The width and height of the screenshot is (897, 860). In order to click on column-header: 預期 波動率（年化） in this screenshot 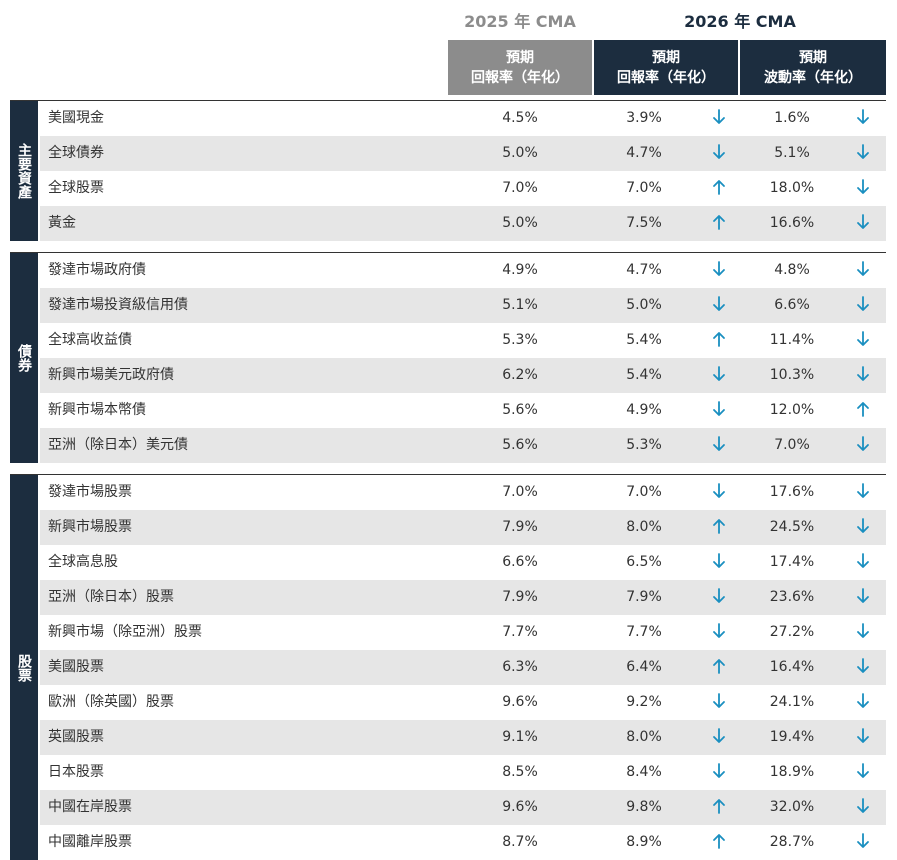, I will do `click(813, 67)`.